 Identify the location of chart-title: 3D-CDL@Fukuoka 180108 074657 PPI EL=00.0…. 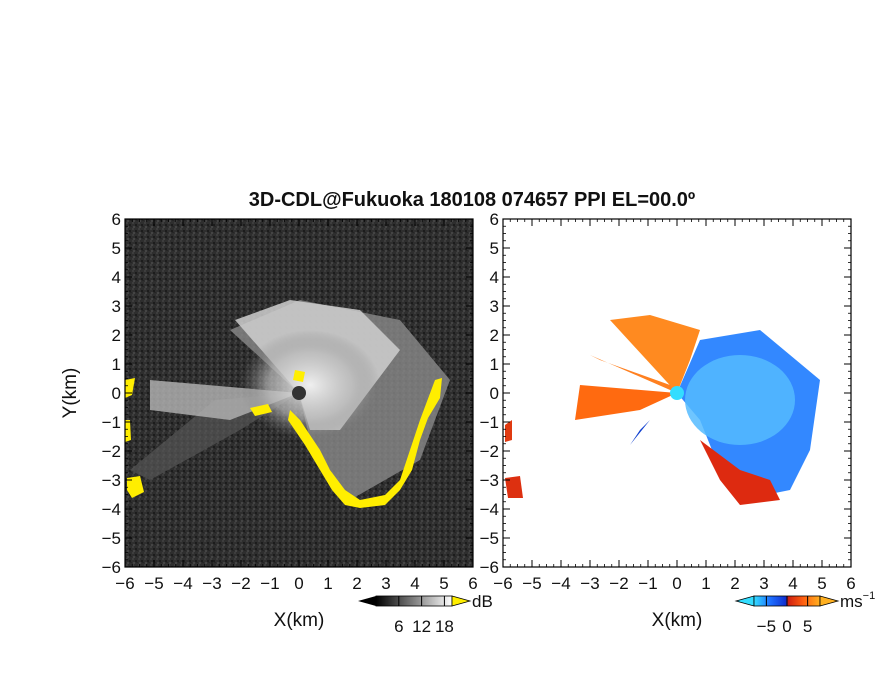
(472, 200).